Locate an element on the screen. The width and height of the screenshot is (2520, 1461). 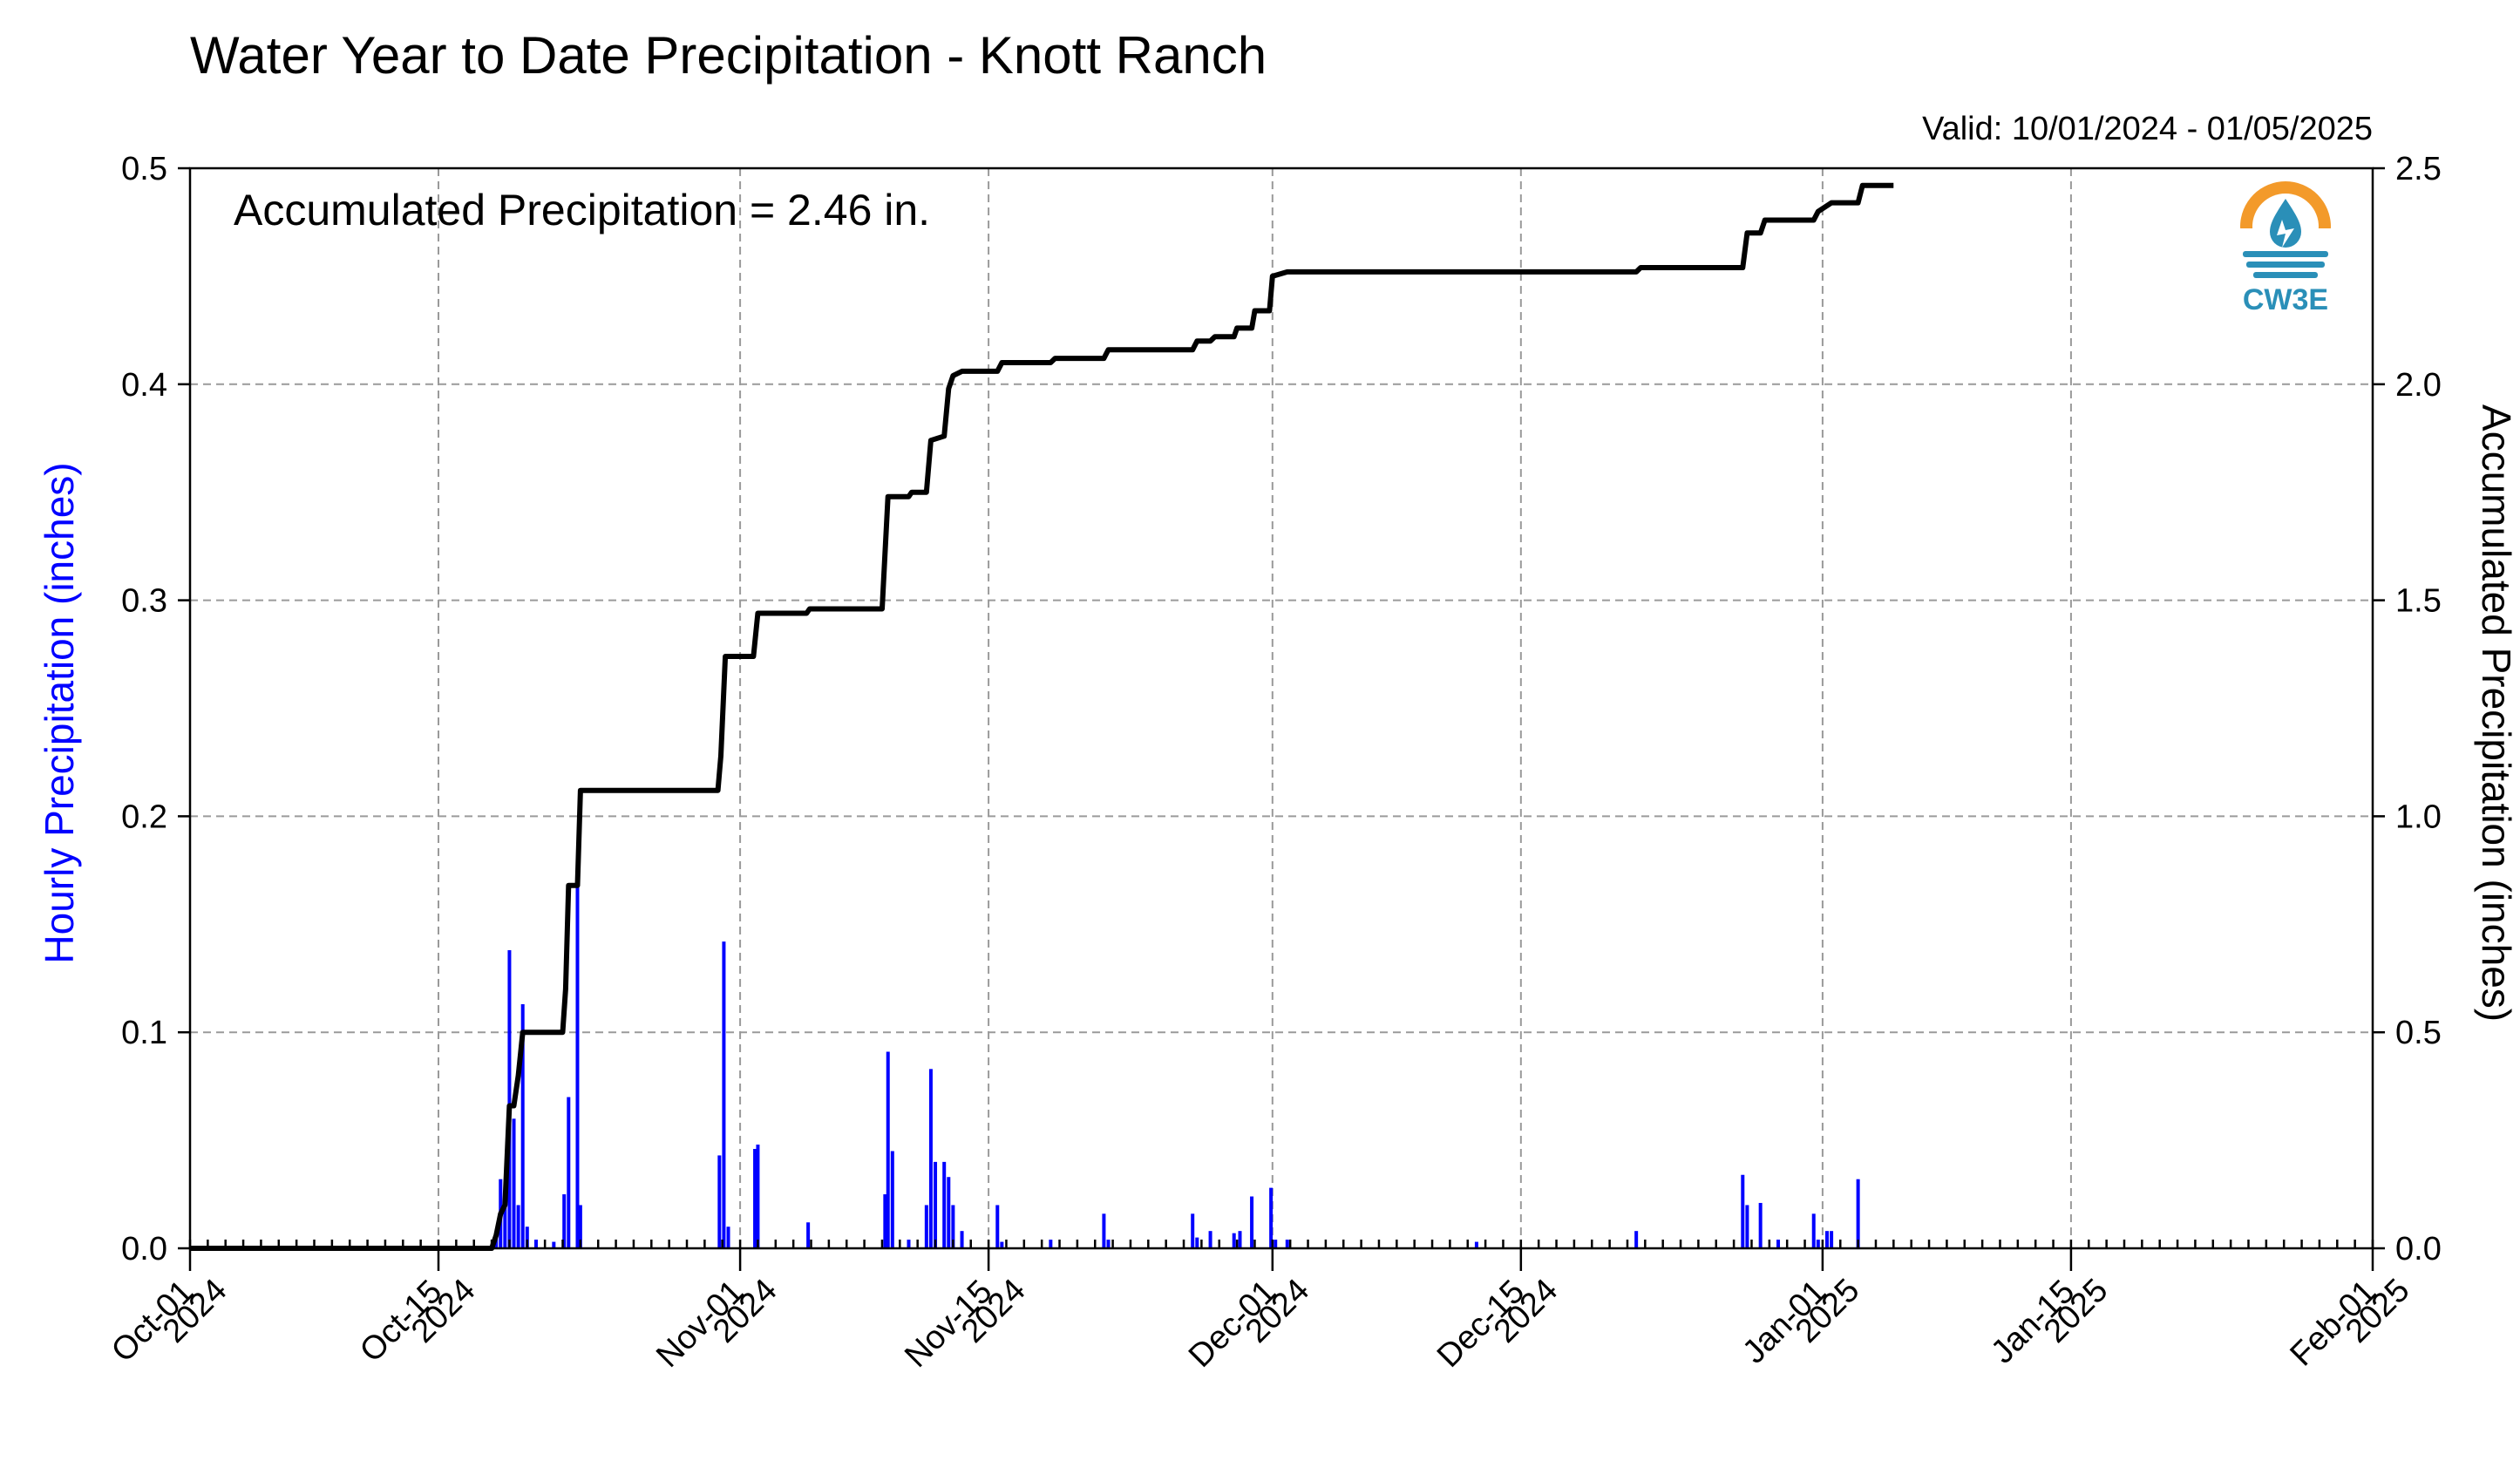
left-tick-label: 0.1 is located at coordinates (144, 1033).